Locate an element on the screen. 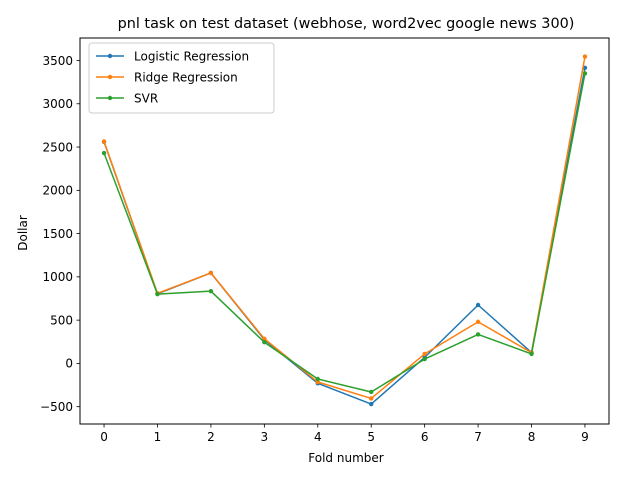 This screenshot has width=640, height=480. x-tick-label: 9 is located at coordinates (585, 437).